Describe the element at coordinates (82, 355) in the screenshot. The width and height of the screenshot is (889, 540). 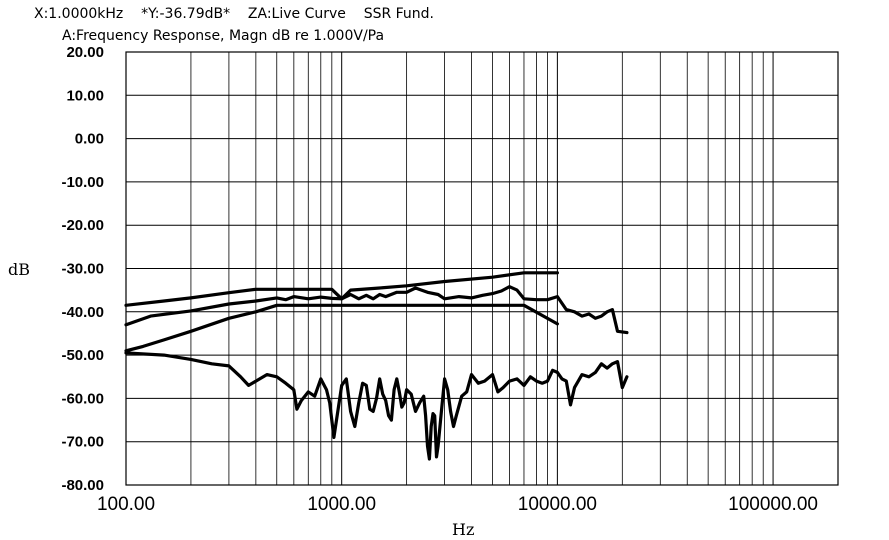
I see `y-tick-label: -50.00` at that location.